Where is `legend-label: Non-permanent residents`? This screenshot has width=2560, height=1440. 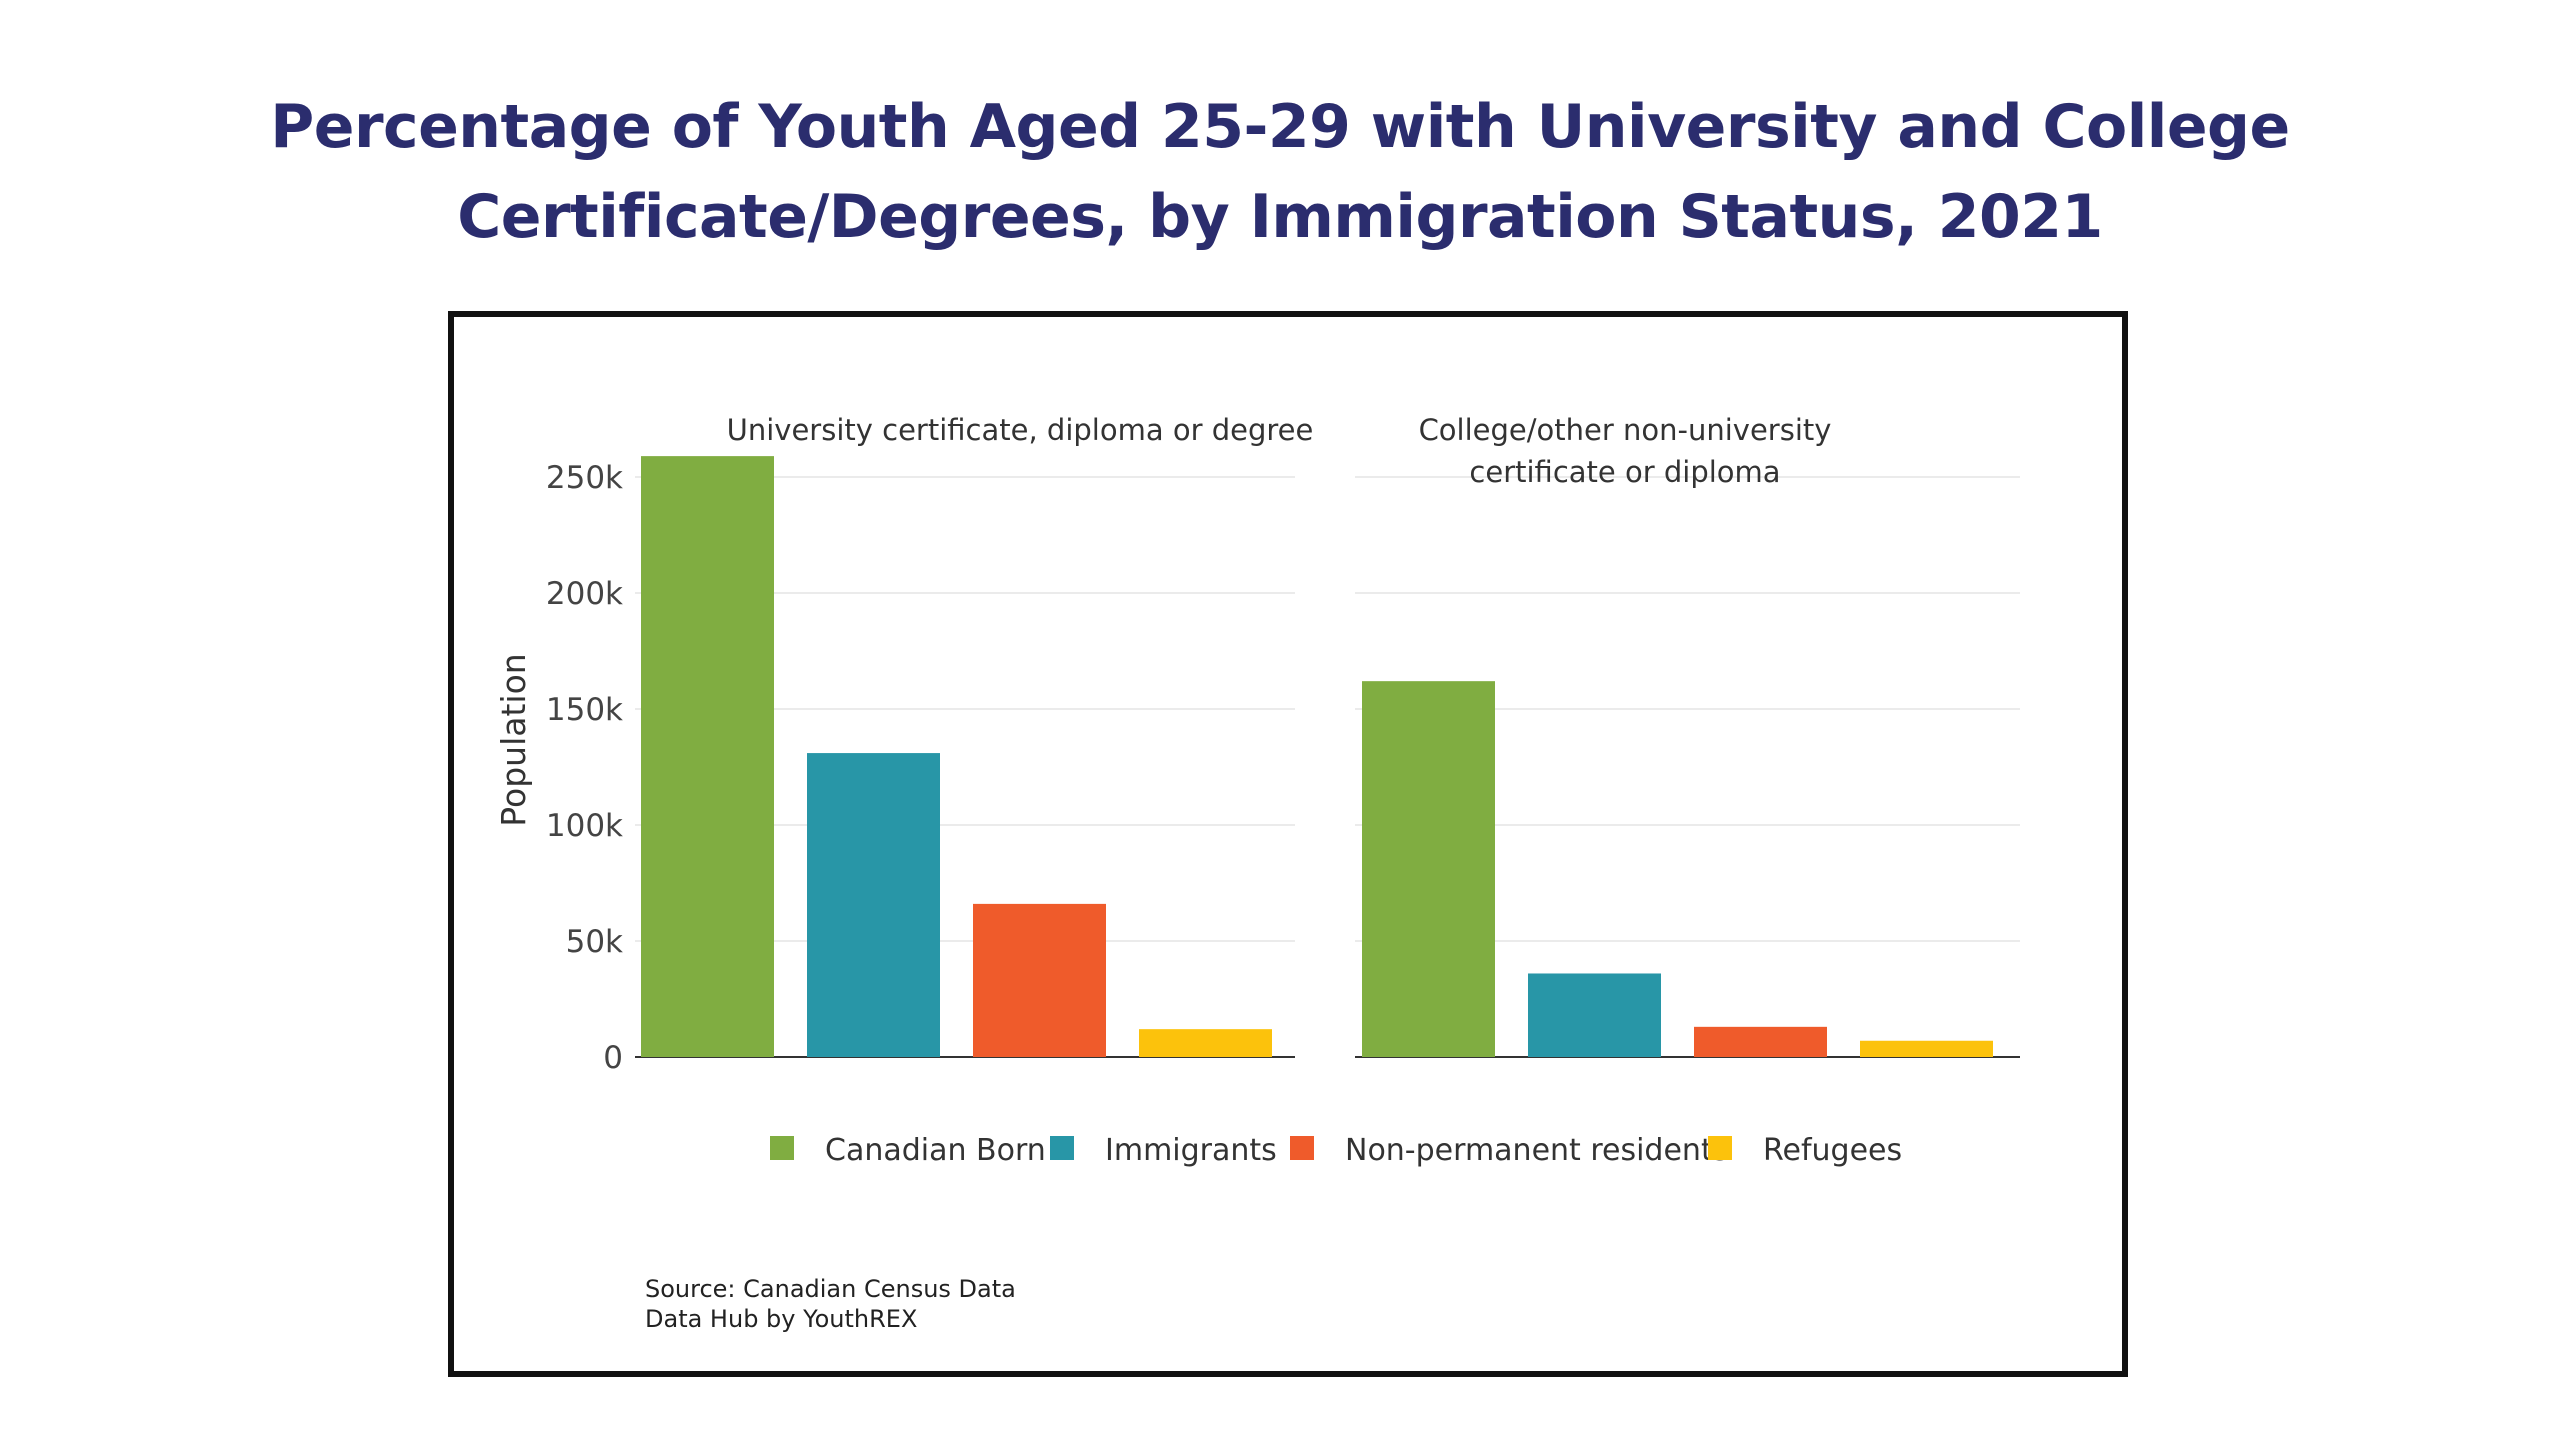 legend-label: Non-permanent residents is located at coordinates (1536, 1150).